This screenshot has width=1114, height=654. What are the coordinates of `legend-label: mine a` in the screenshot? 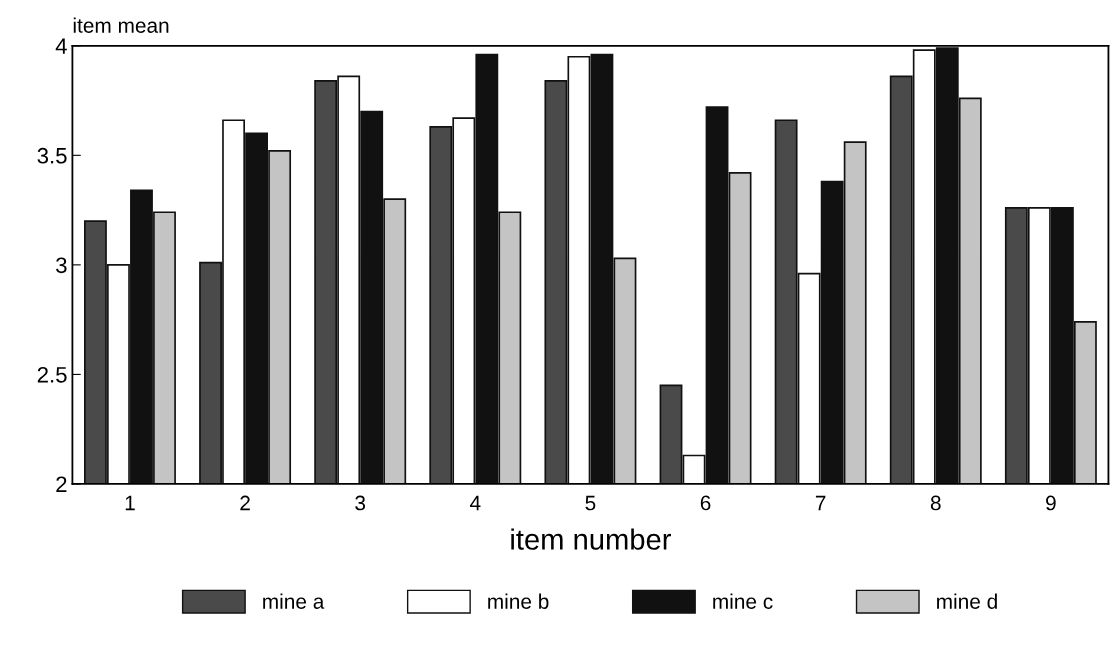 It's located at (294, 601).